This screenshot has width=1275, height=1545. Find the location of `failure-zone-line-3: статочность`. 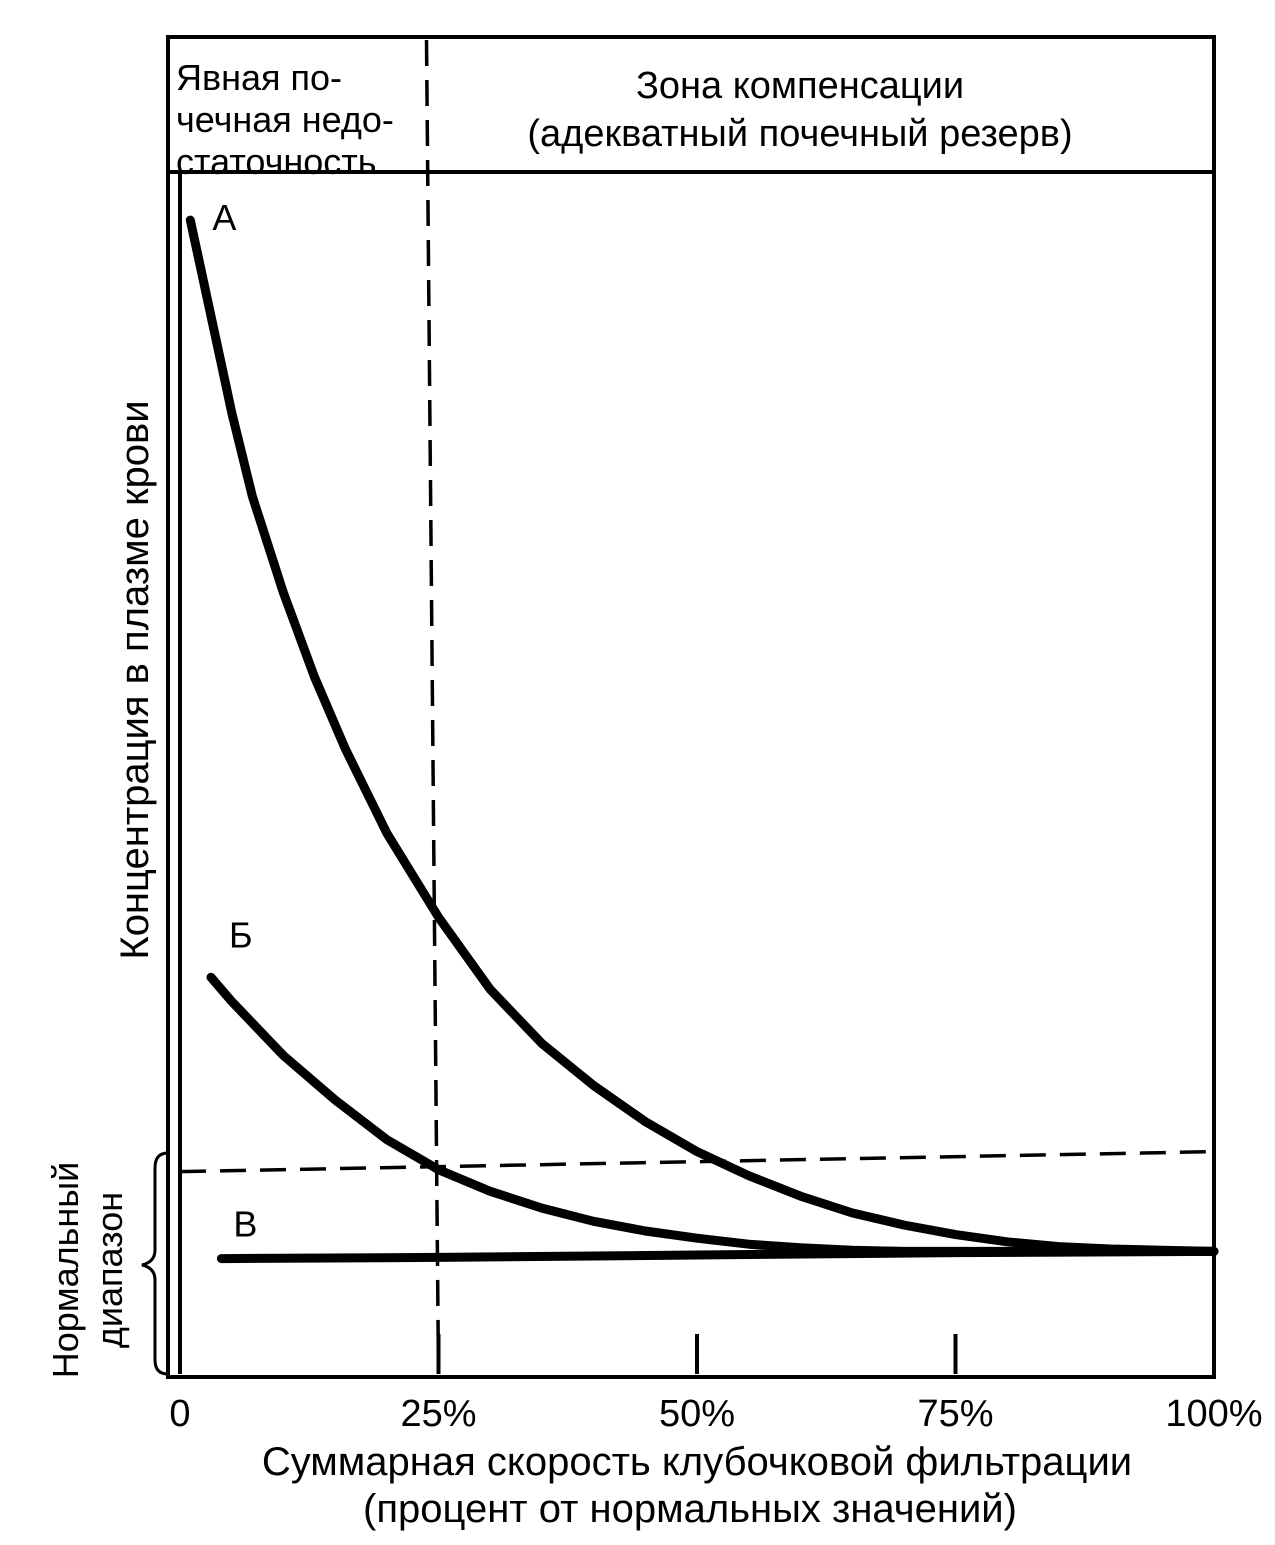

failure-zone-line-3: статочность is located at coordinates (276, 161).